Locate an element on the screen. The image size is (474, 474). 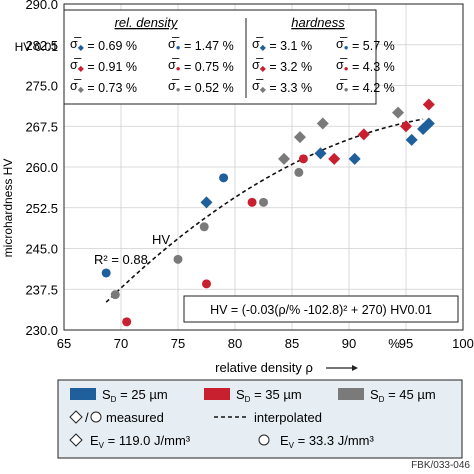
formula-text: HV = (-0.03(ρ/% -102.8)² + 270) HV0.01 is located at coordinates (321, 310).